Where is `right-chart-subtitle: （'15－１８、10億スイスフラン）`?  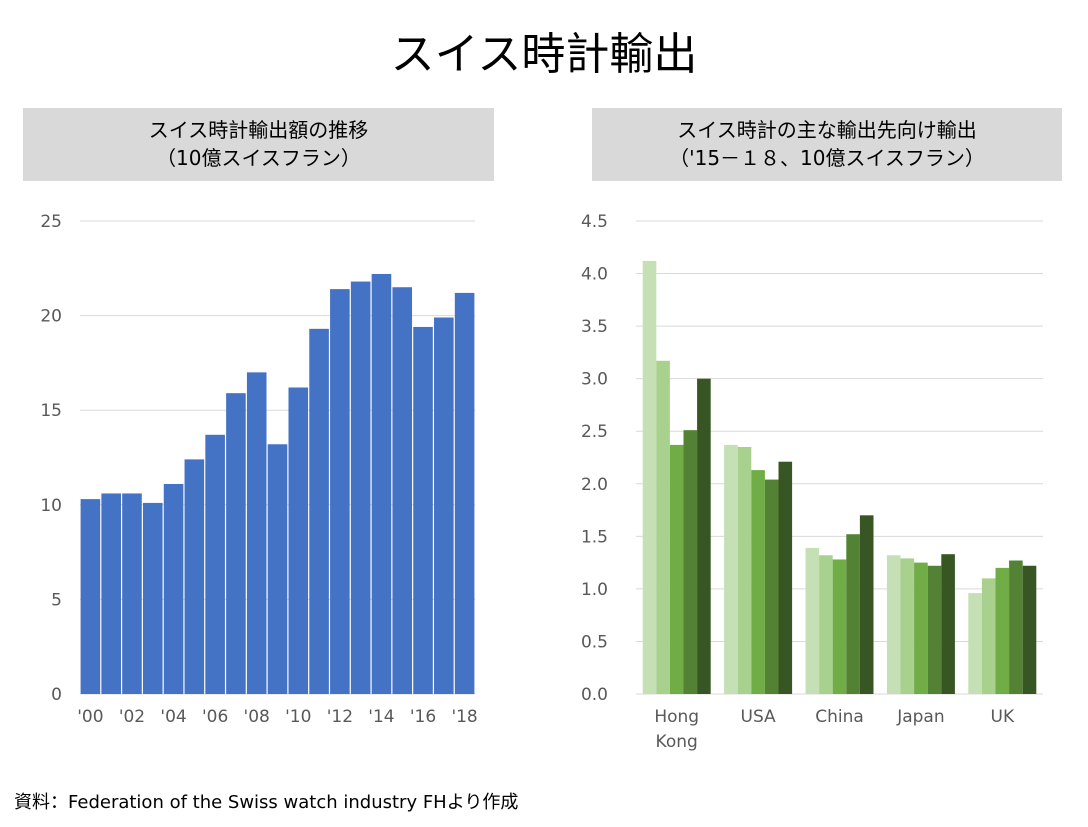 right-chart-subtitle: （'15－１８、10億スイスフラン） is located at coordinates (827, 158).